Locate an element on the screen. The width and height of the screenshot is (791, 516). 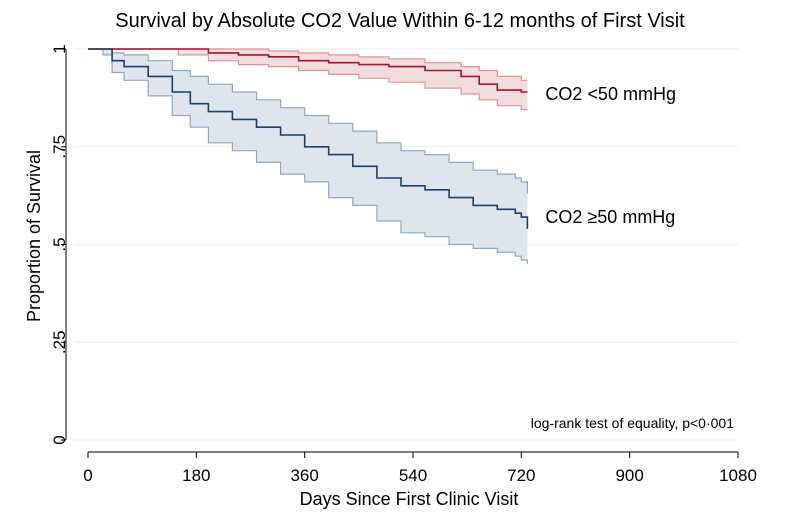
x-tick-label: 1080 is located at coordinates (738, 475).